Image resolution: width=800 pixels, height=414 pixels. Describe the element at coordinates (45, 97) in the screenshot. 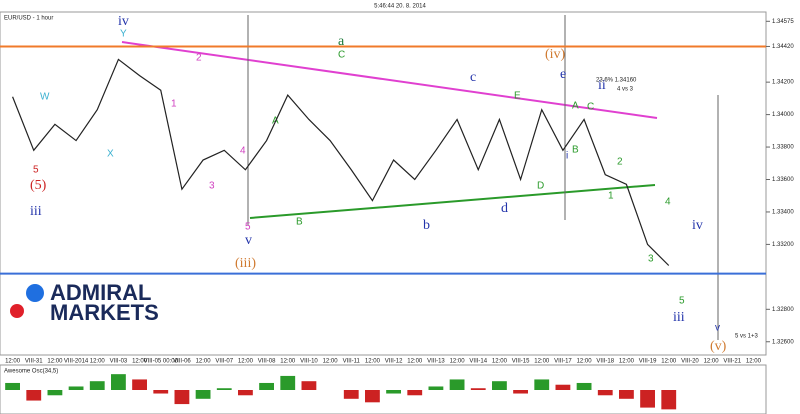

I see `wave-label: W` at that location.